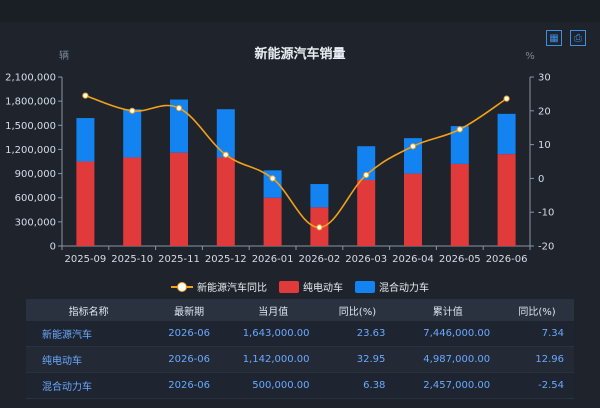 Image resolution: width=600 pixels, height=408 pixels. I want to click on y-left-tick-label: 300,000, so click(35, 222).